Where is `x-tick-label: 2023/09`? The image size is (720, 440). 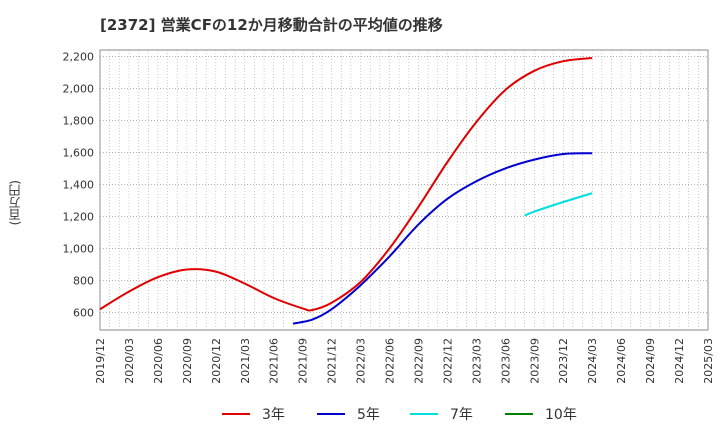
x-tick-label: 2023/09 is located at coordinates (534, 361).